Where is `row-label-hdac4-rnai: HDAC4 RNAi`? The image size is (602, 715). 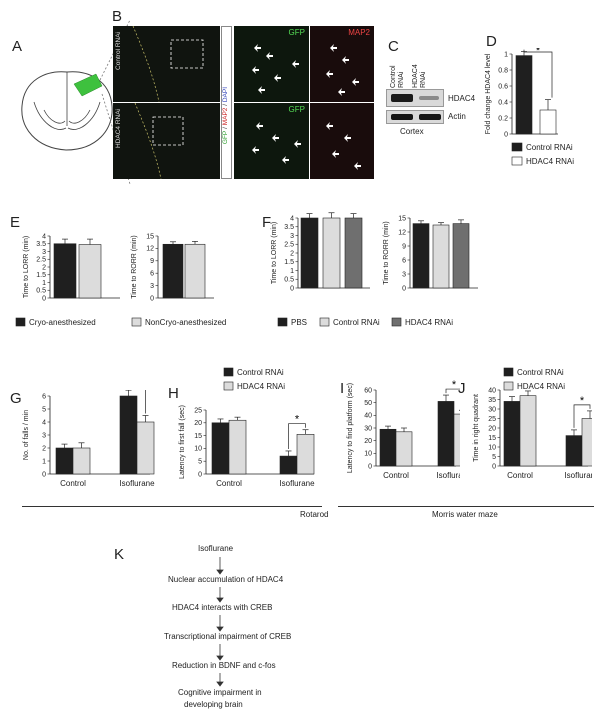 row-label-hdac4-rnai: HDAC4 RNAi is located at coordinates (118, 129).